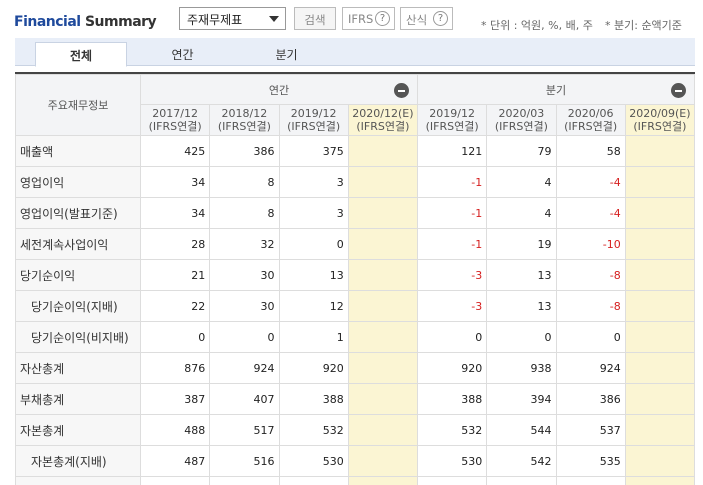 Image resolution: width=703 pixels, height=485 pixels. Describe the element at coordinates (521, 461) in the screenshot. I see `value-cell: 542` at that location.